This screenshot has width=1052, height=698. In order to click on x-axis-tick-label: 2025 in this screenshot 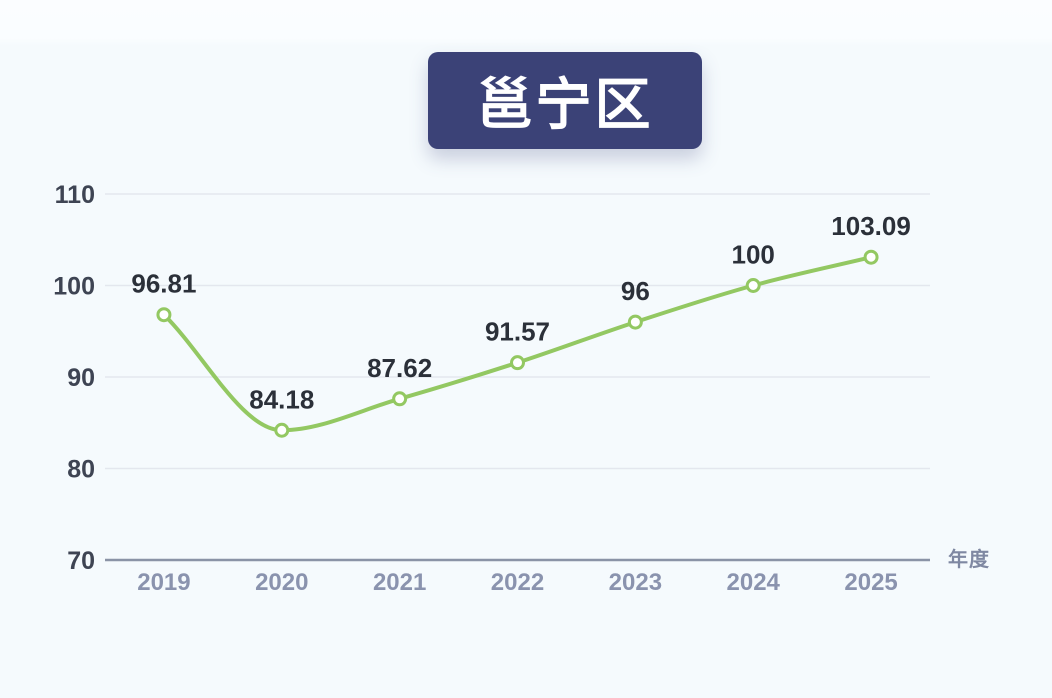, I will do `click(870, 582)`.